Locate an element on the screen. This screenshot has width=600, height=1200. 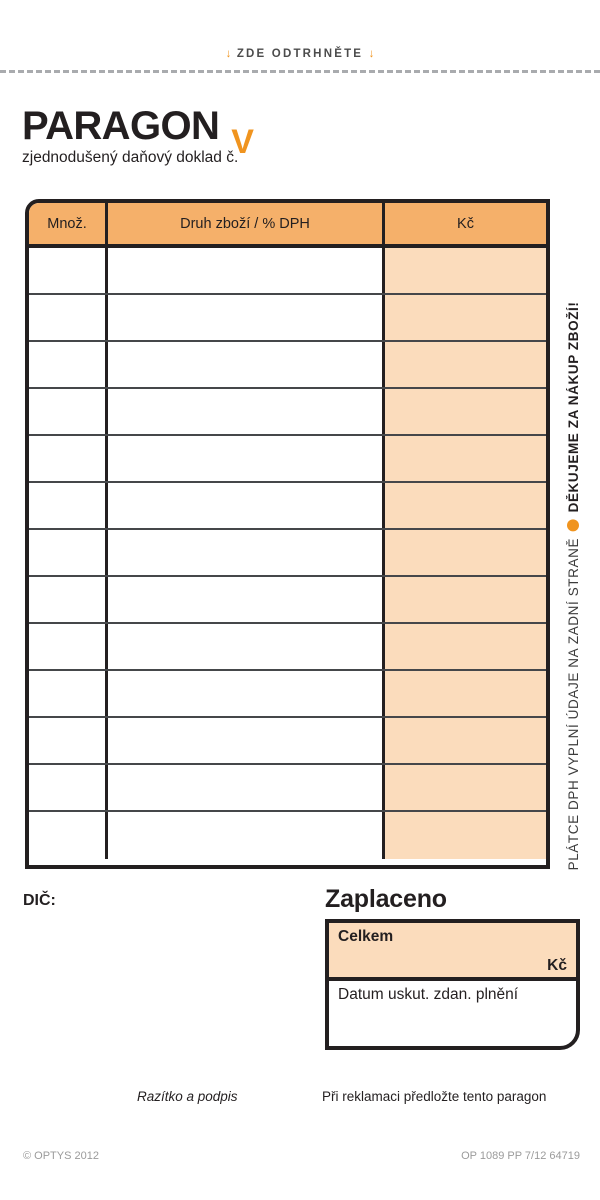
payment-total-field: Celkem Kč is located at coordinates (452, 950).